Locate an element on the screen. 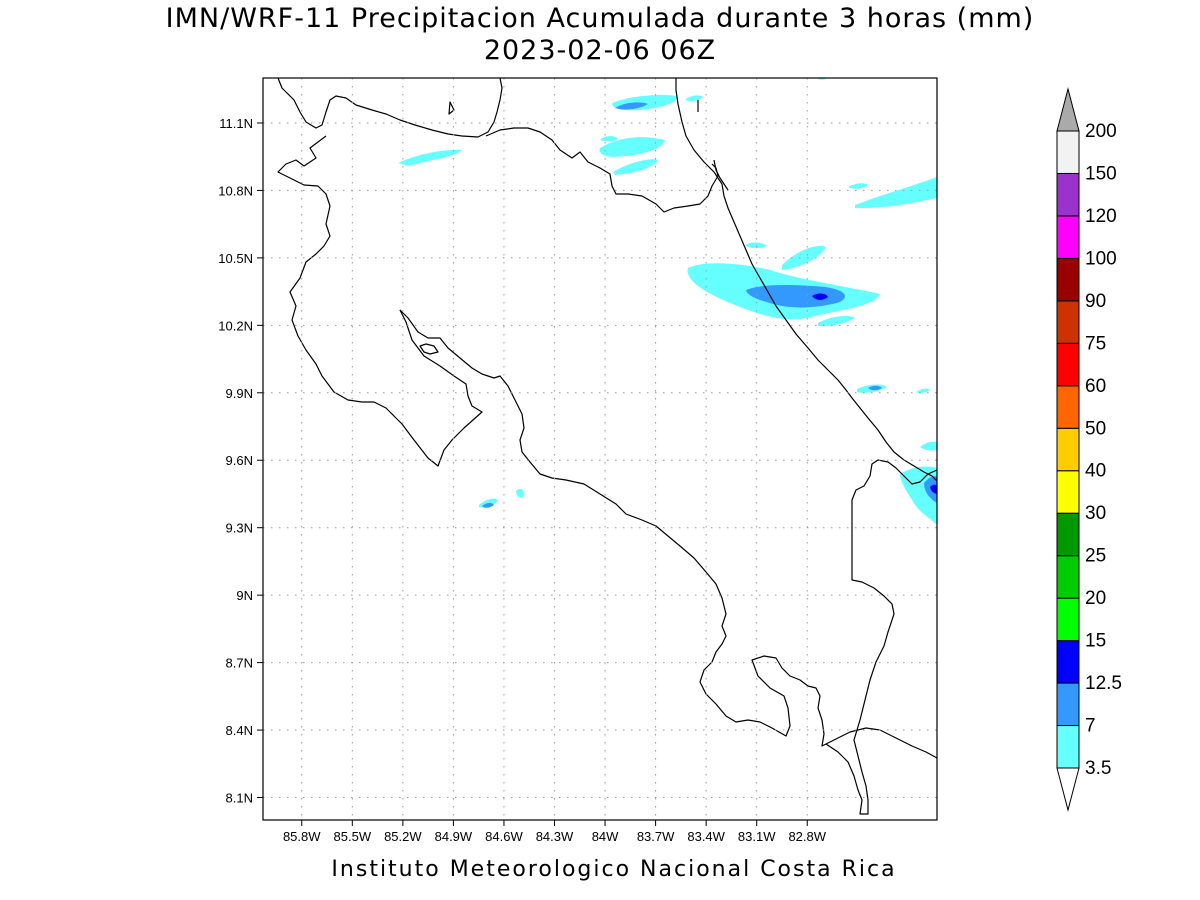 The width and height of the screenshot is (1200, 900). legend-over-triangle is located at coordinates (1068, 109).